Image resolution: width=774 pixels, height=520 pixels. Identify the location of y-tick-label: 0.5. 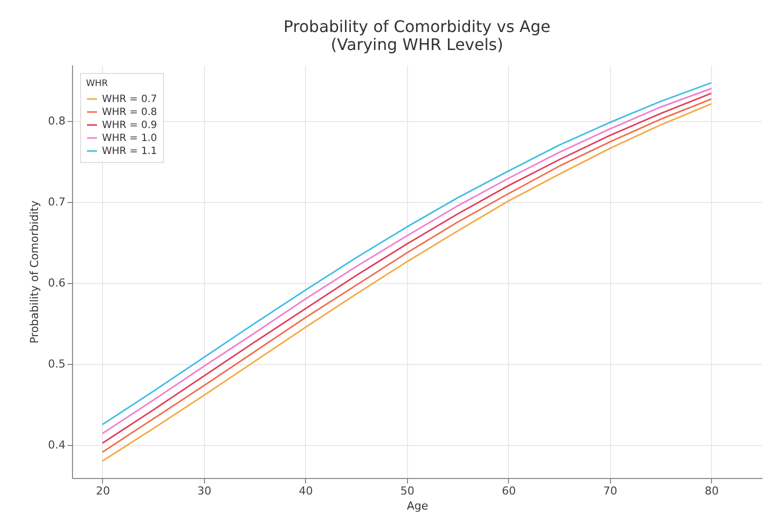
(57, 363).